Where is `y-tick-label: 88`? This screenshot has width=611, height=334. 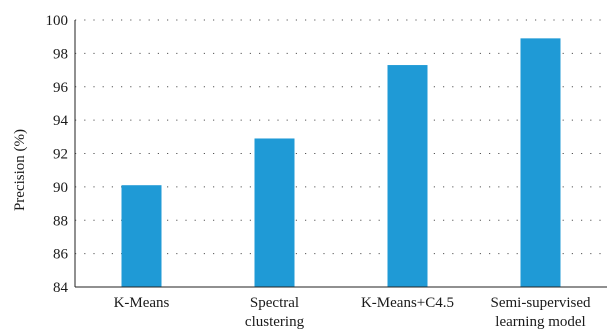
y-tick-label: 88 is located at coordinates (60, 221).